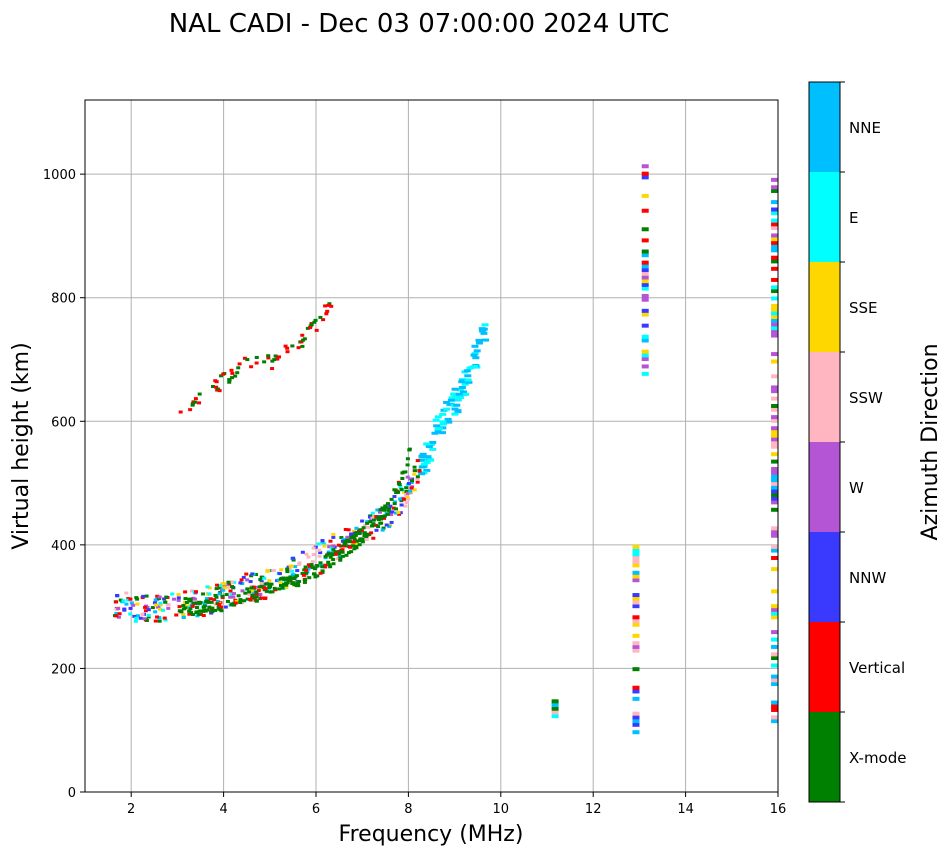  What do you see at coordinates (824, 307) in the screenshot?
I see `colorbar-swatch-sse` at bounding box center [824, 307].